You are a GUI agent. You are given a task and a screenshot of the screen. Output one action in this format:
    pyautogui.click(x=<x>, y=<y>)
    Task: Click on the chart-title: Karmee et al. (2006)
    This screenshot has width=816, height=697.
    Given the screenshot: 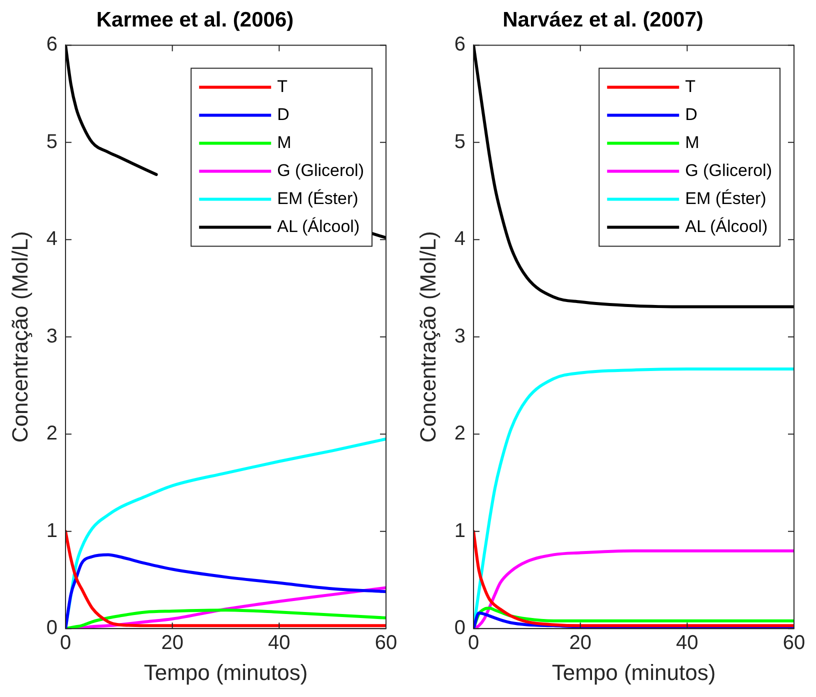 What is the action you would take?
    pyautogui.click(x=195, y=20)
    